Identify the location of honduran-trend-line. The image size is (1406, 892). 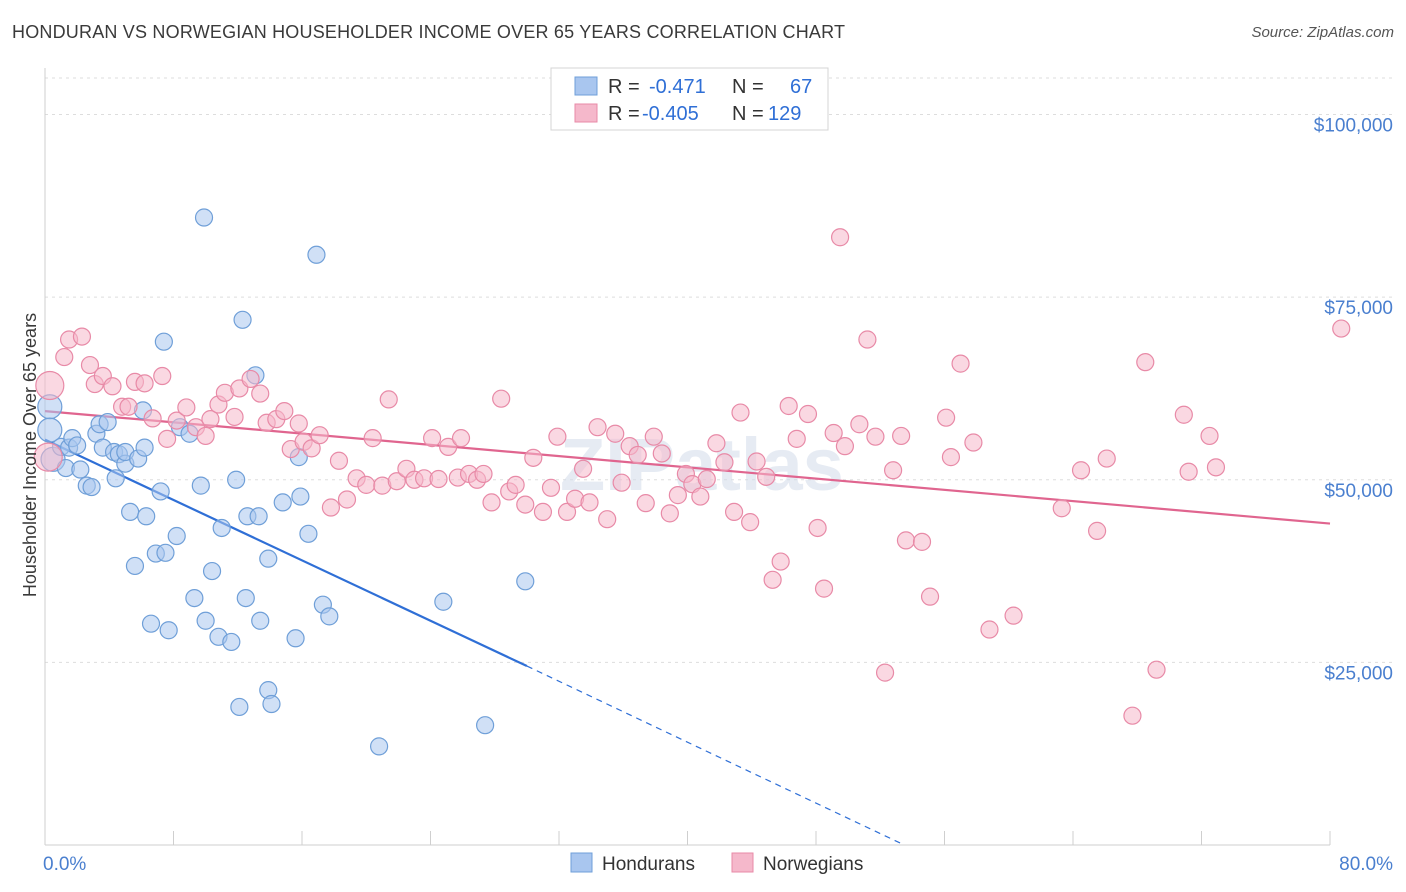
(286, 553).